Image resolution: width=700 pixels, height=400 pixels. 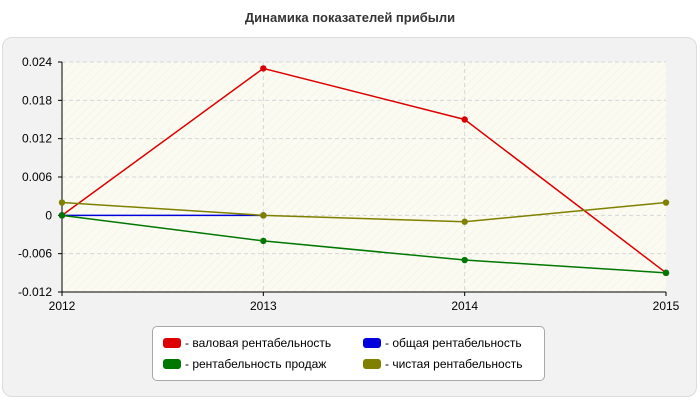 I want to click on x-tick-label: 2015, so click(x=666, y=306).